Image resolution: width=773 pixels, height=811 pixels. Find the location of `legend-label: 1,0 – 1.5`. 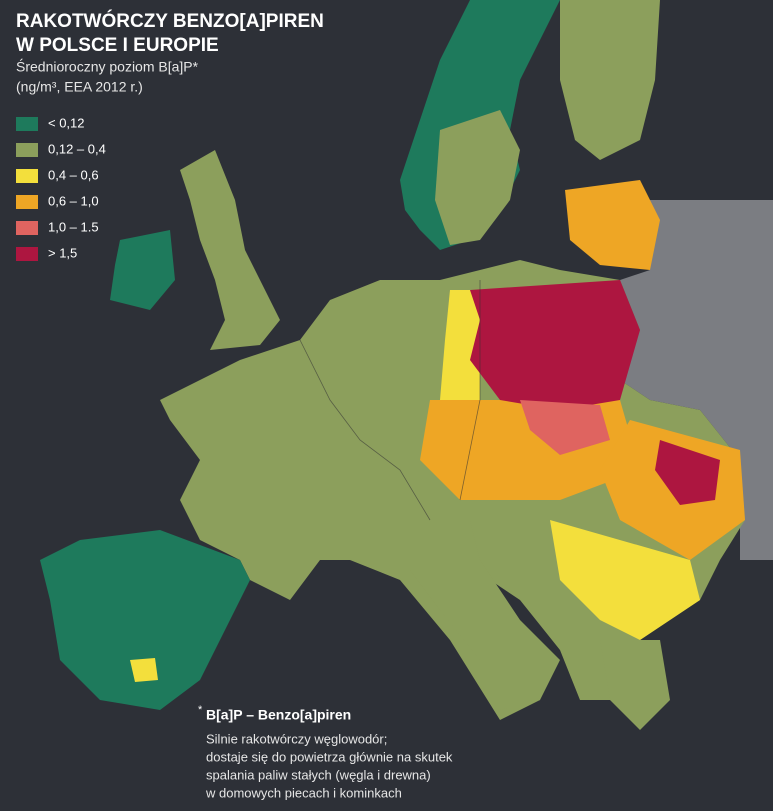

legend-label: 1,0 – 1.5 is located at coordinates (73, 226).